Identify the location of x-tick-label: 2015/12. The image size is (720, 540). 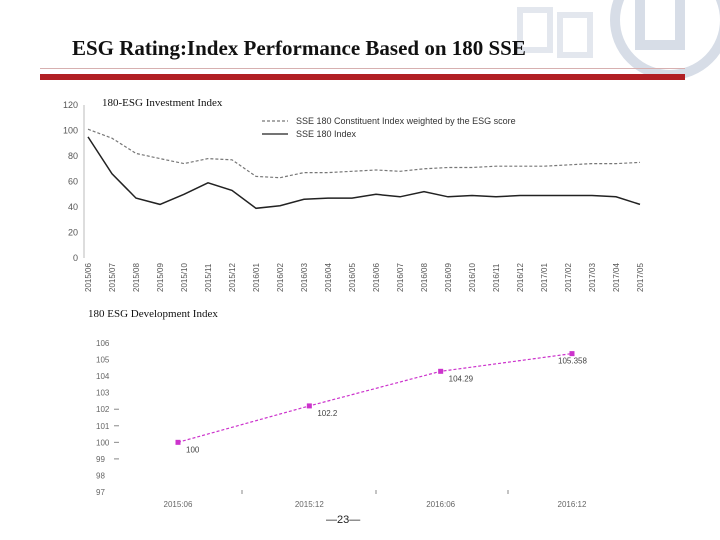
(232, 277).